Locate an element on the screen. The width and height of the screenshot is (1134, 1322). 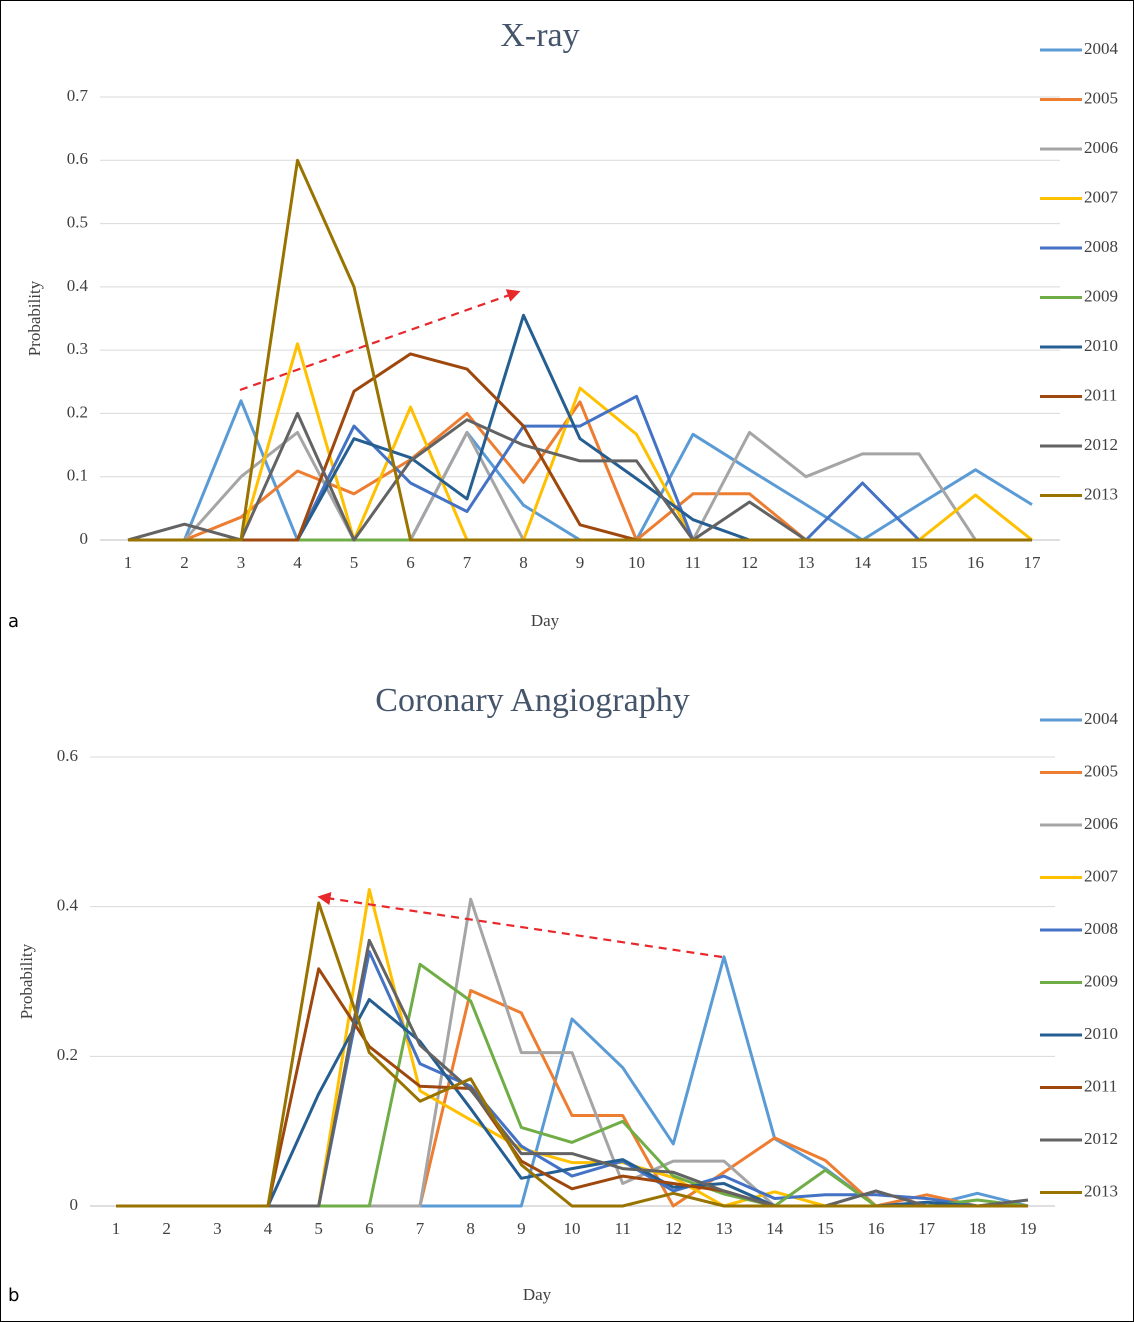
x-tick-label: 19 is located at coordinates (1028, 1228).